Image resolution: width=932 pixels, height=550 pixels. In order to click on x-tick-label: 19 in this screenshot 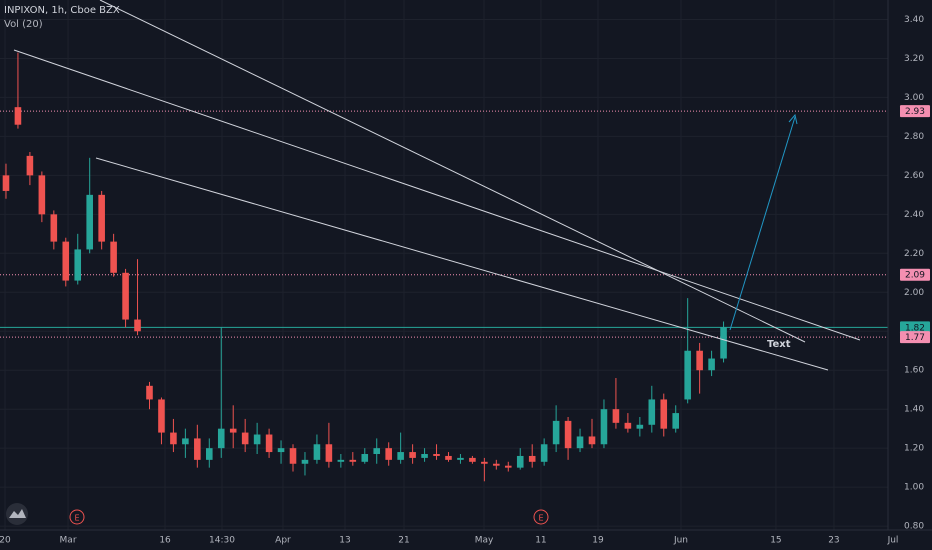, I will do `click(598, 541)`.